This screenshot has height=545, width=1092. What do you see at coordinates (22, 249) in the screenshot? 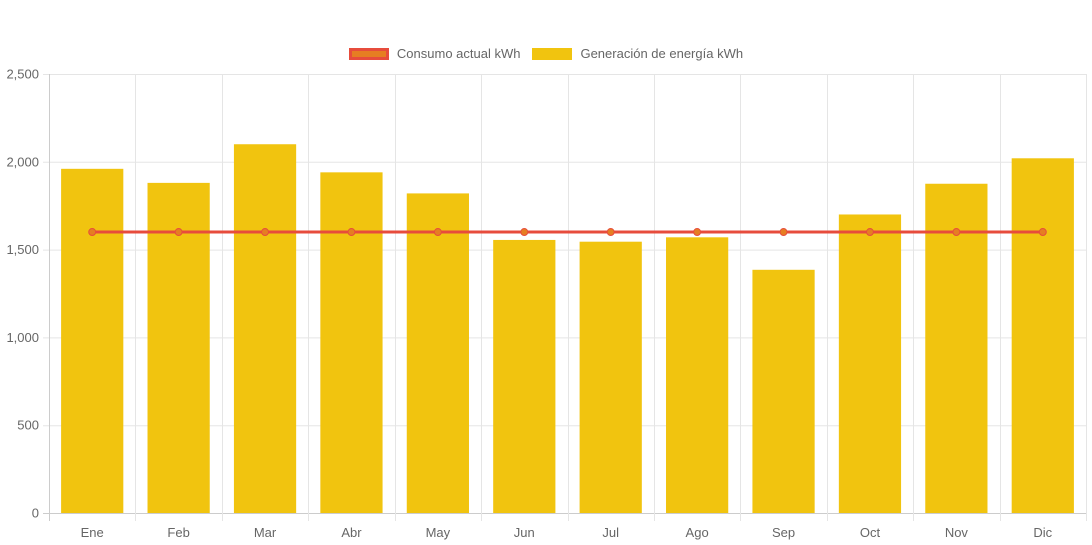
I see `y-tick-label: 1,500` at bounding box center [22, 249].